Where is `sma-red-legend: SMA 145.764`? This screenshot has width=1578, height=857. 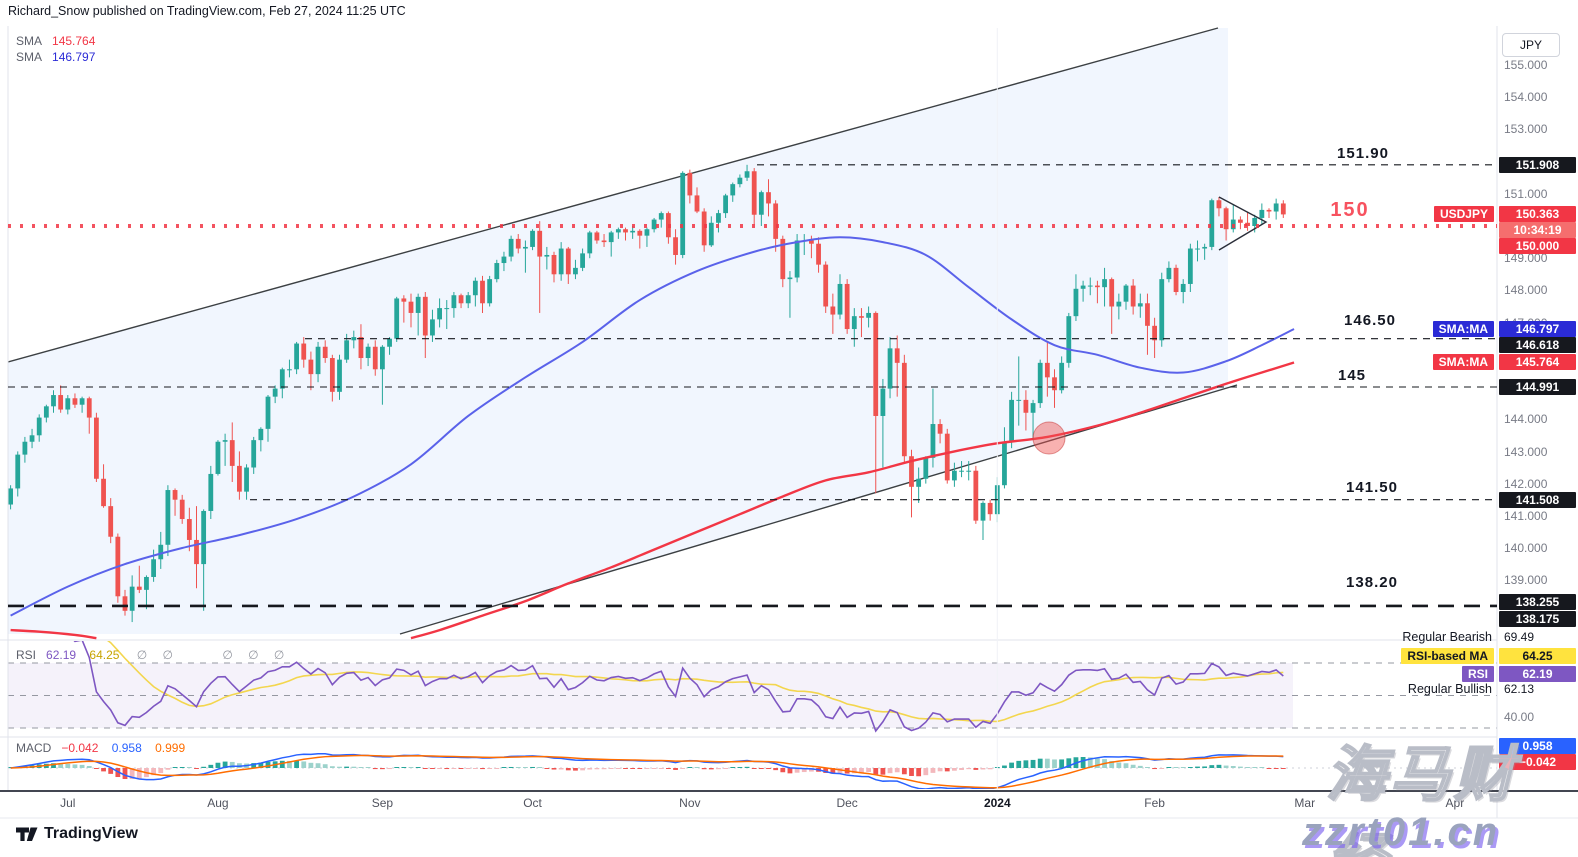
sma-red-legend: SMA 145.764 is located at coordinates (55, 41).